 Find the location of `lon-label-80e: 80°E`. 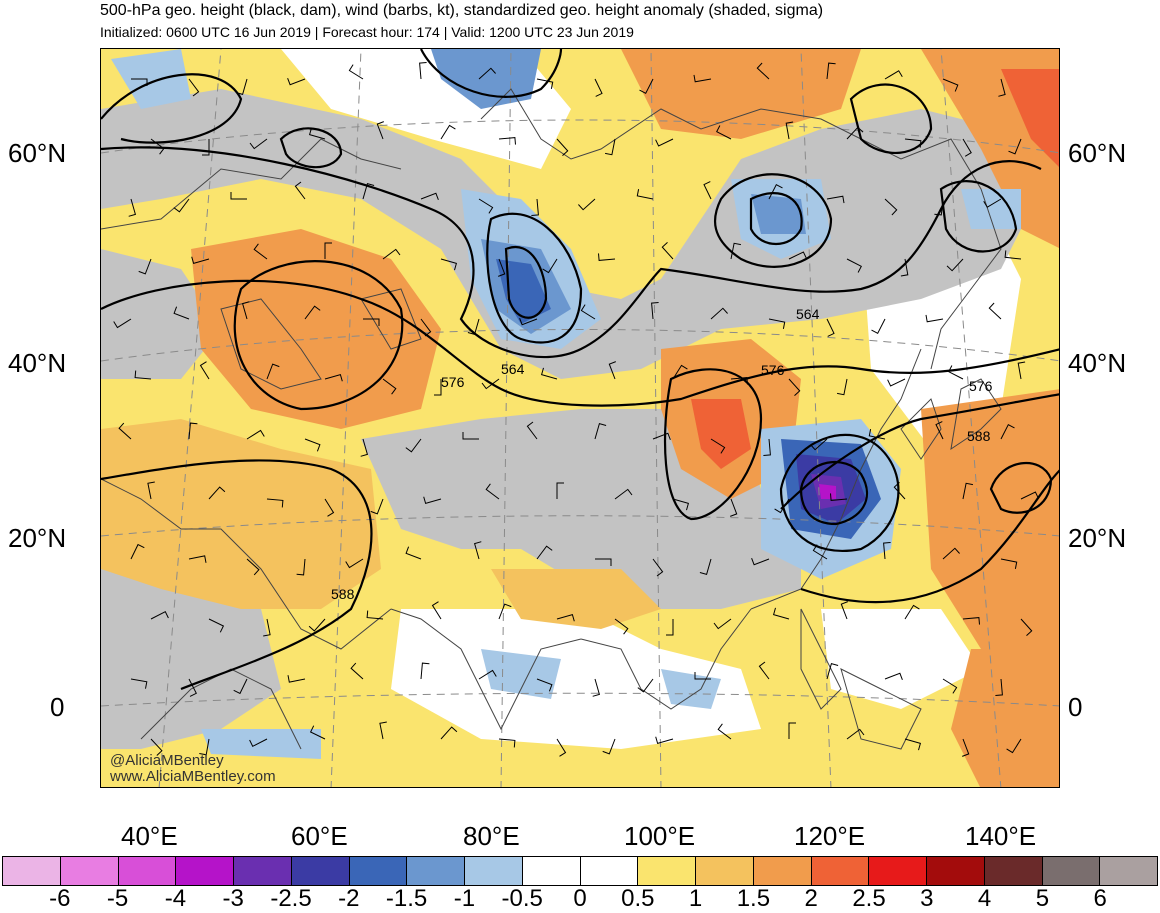

lon-label-80e: 80°E is located at coordinates (491, 836).